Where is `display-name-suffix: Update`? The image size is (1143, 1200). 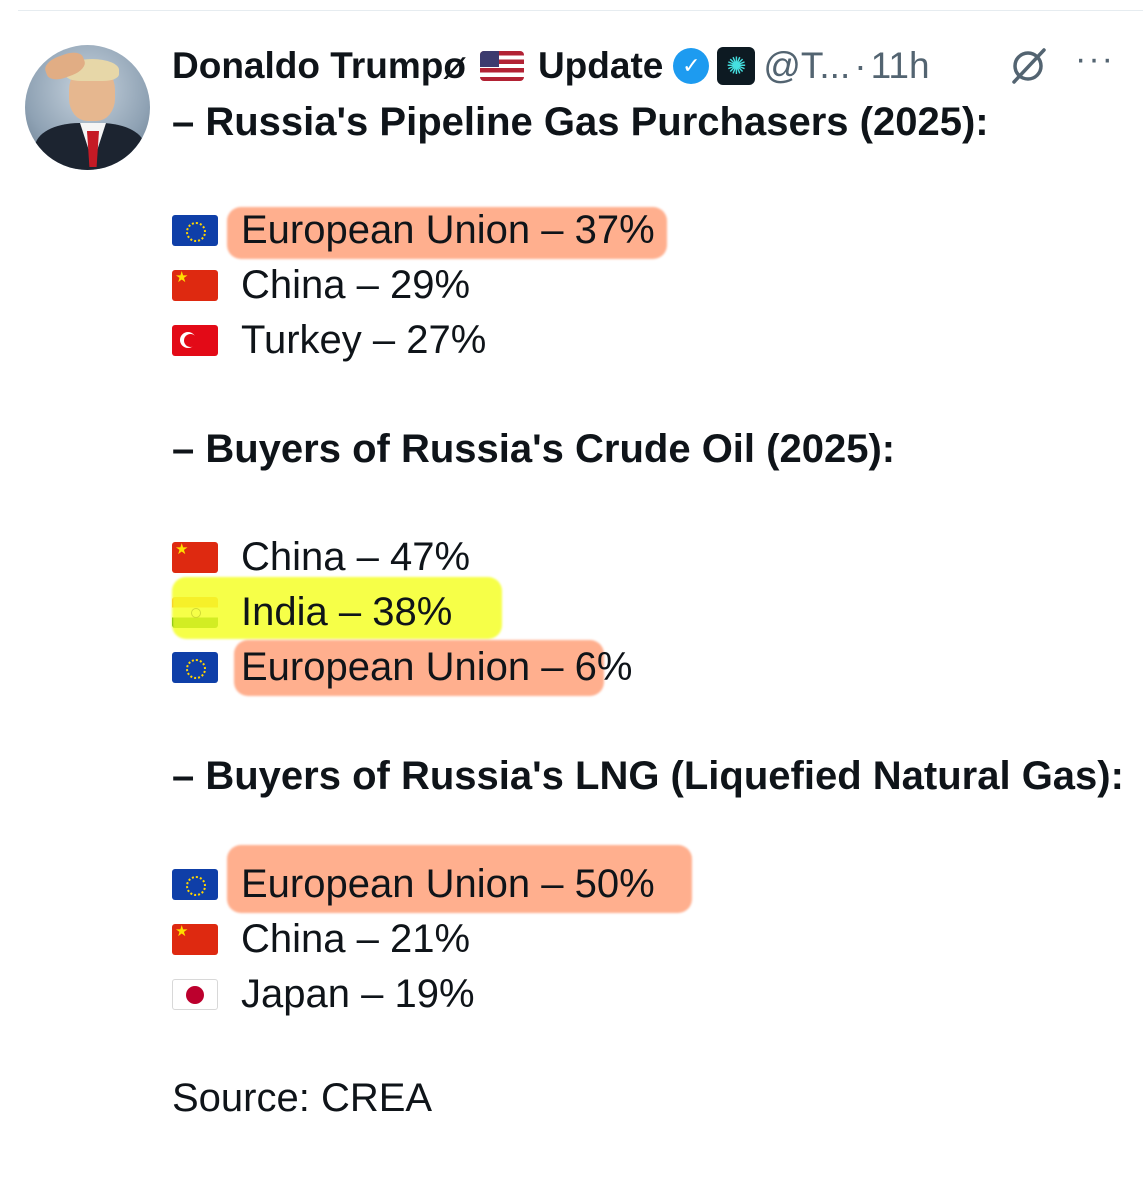
display-name-suffix: Update is located at coordinates (600, 65).